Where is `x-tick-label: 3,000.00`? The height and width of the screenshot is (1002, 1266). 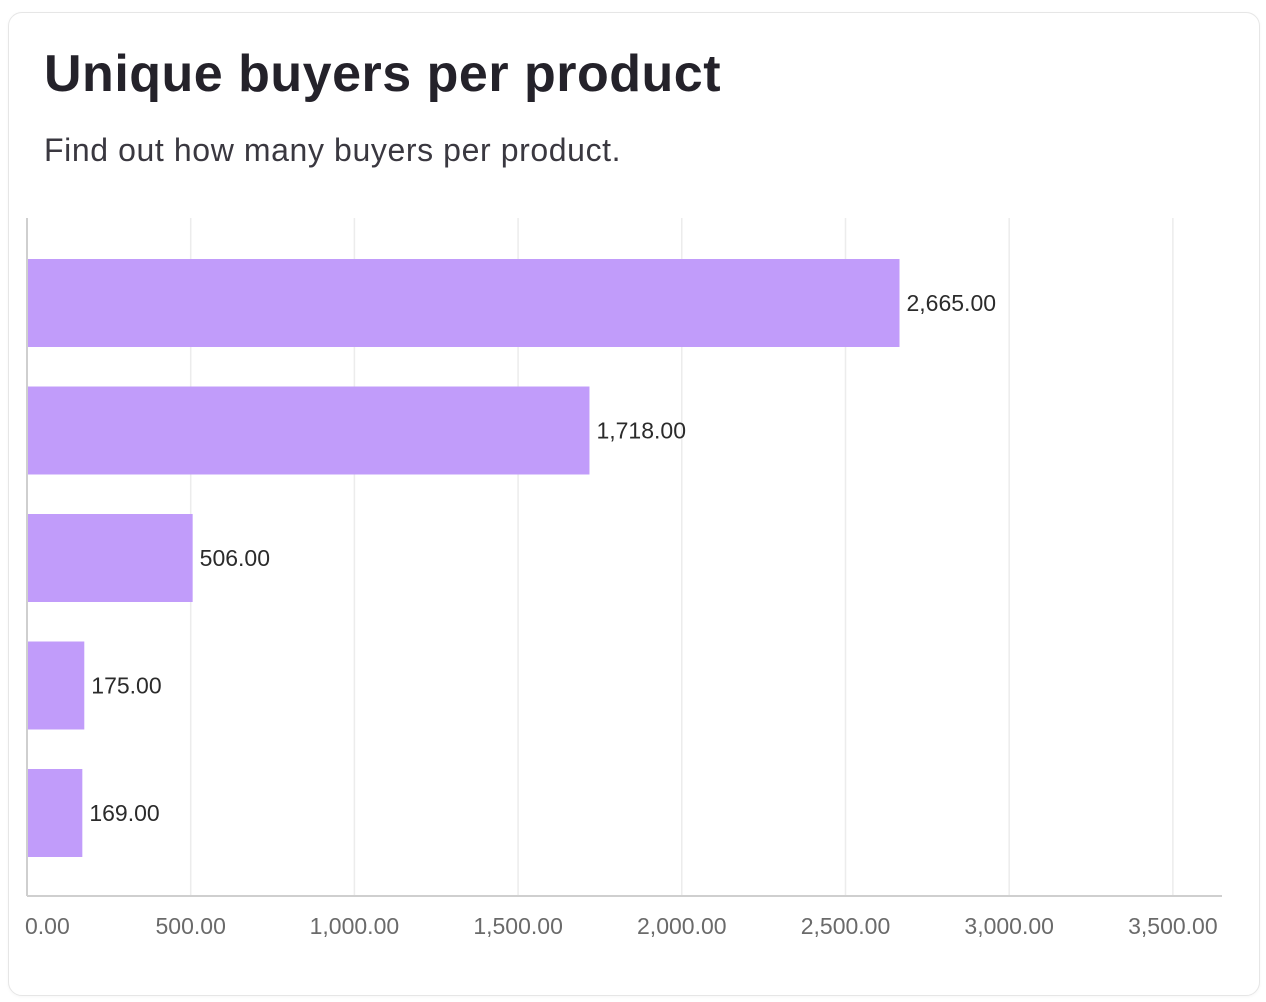
x-tick-label: 3,000.00 is located at coordinates (1009, 926).